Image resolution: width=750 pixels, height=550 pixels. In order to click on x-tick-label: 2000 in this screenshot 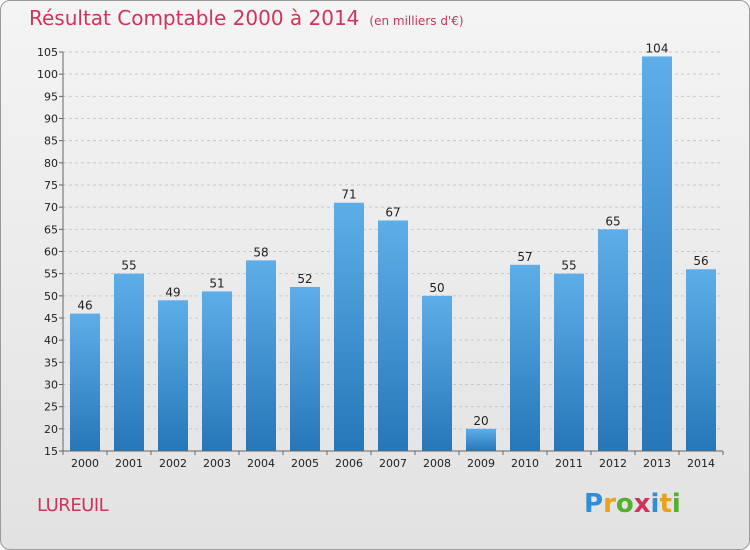, I will do `click(85, 463)`.